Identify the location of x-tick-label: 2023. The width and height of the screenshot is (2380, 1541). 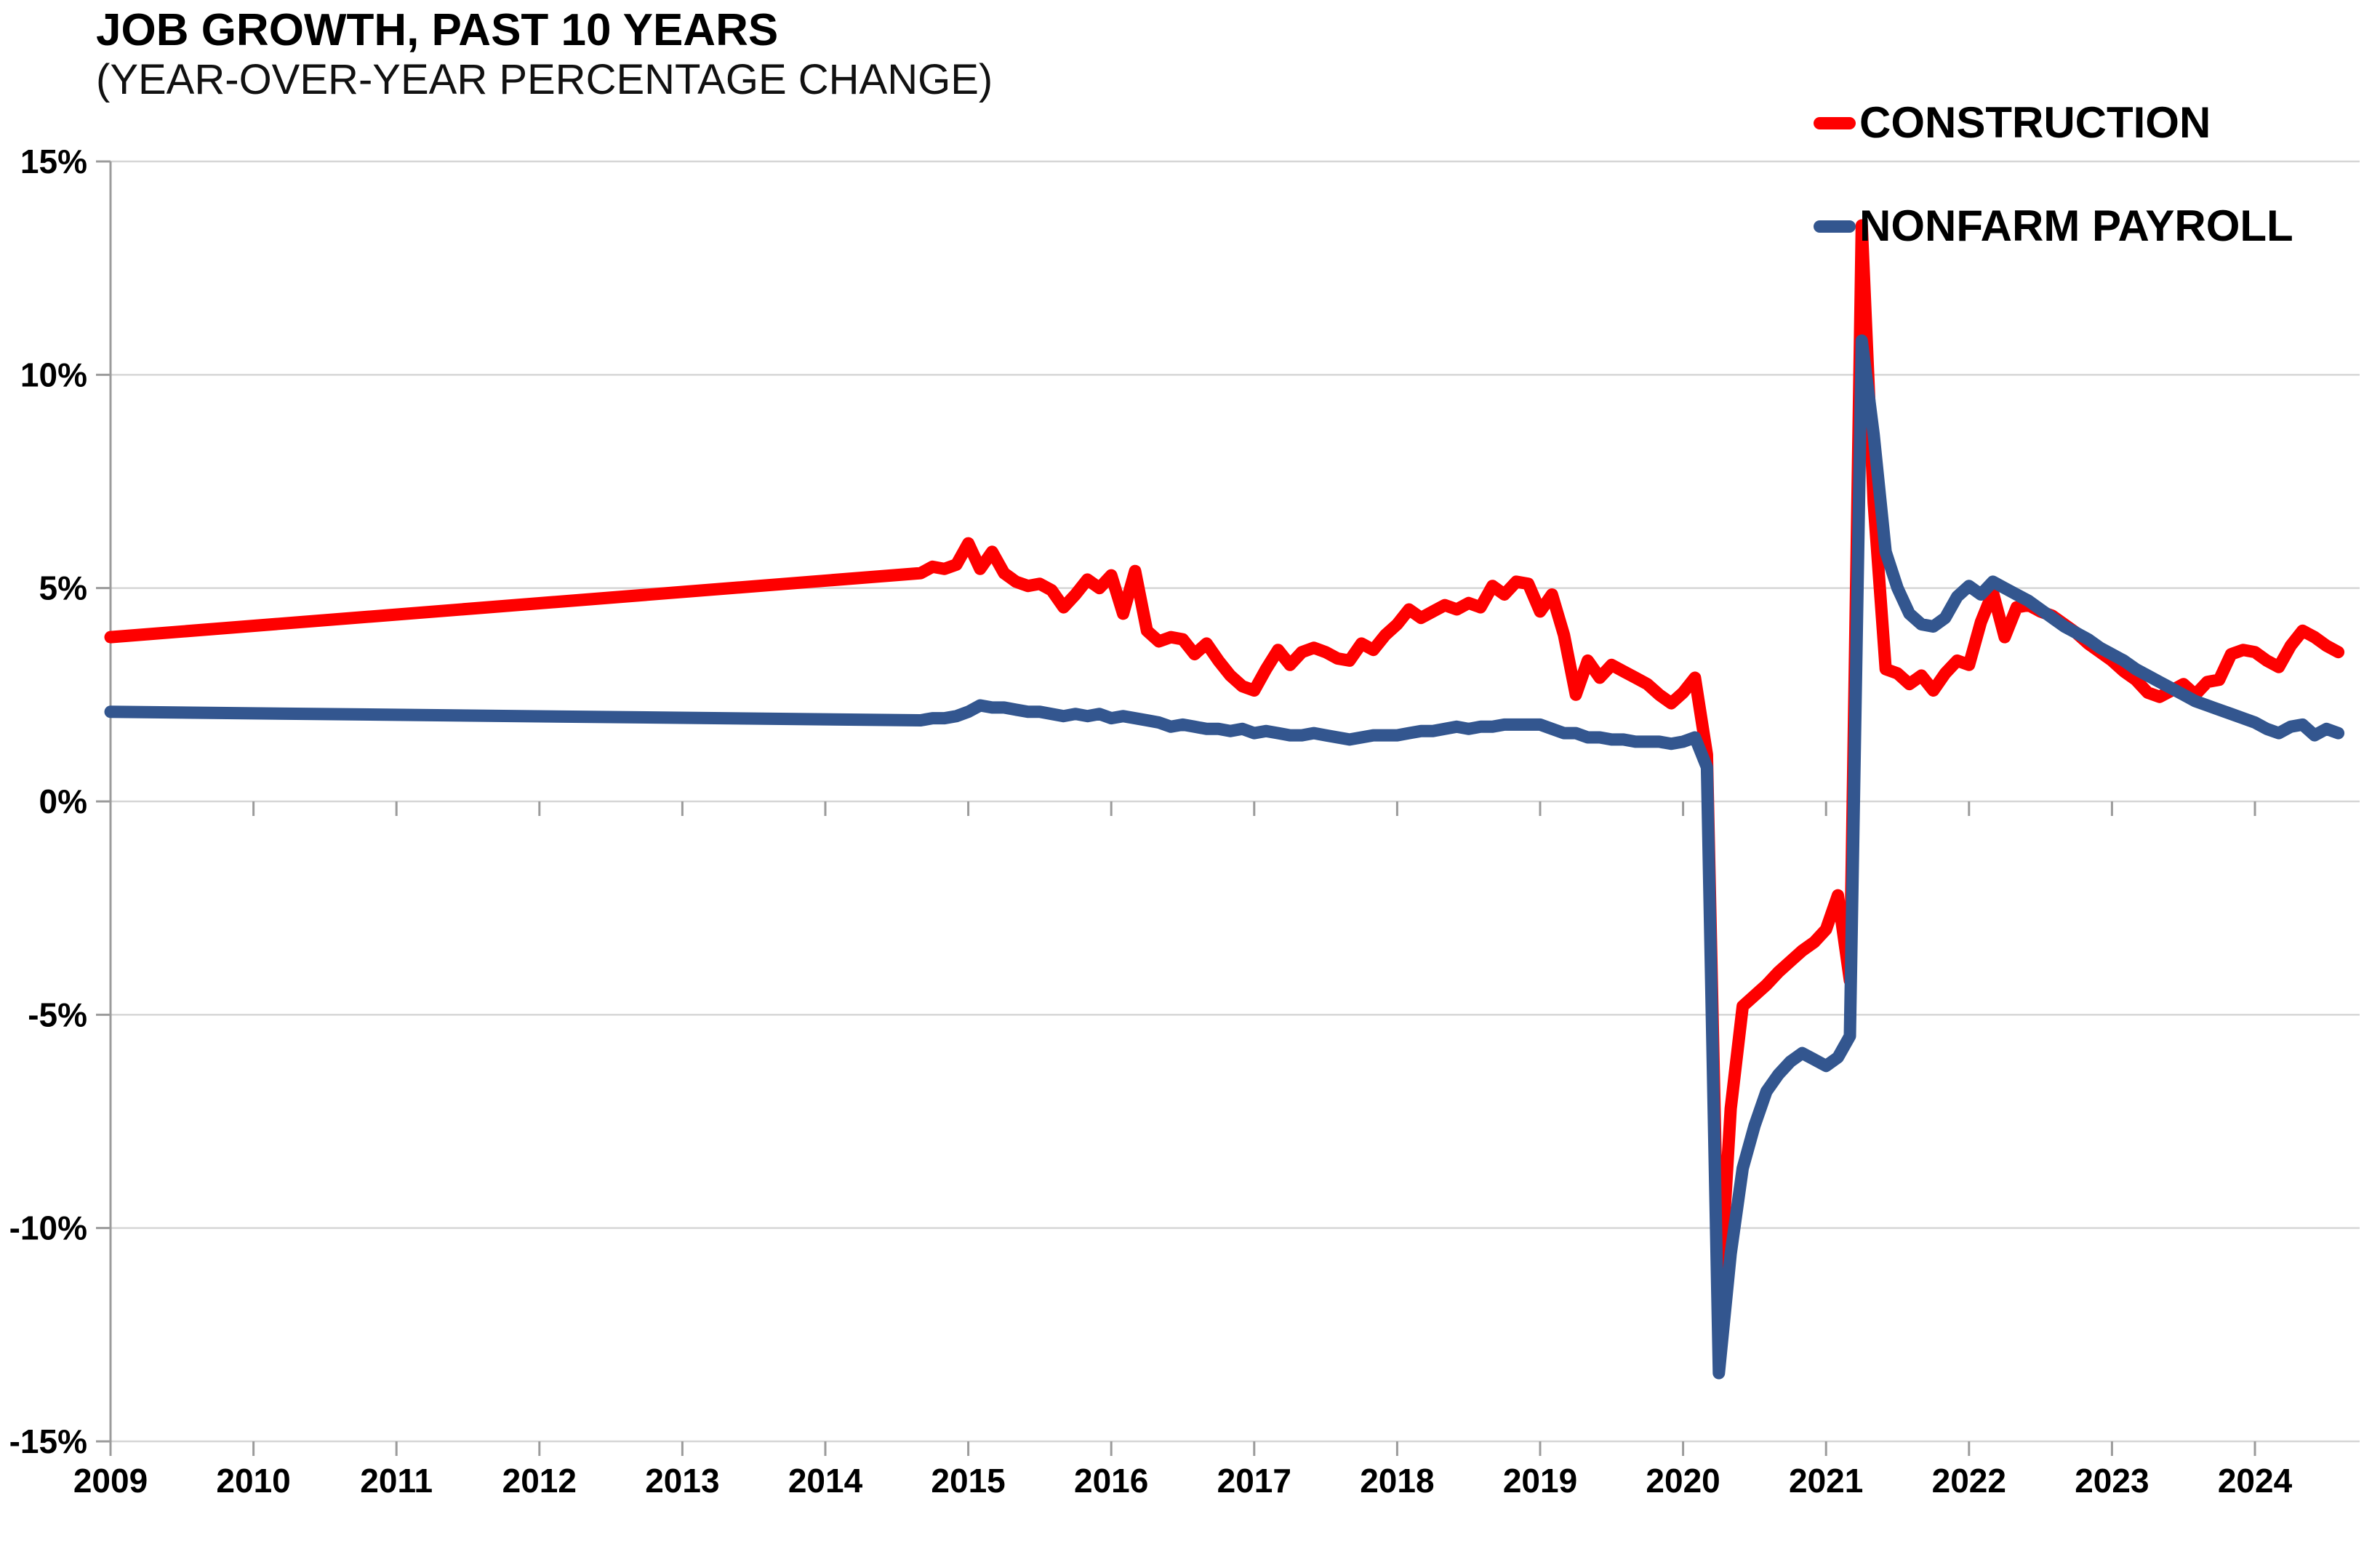
(2112, 1481).